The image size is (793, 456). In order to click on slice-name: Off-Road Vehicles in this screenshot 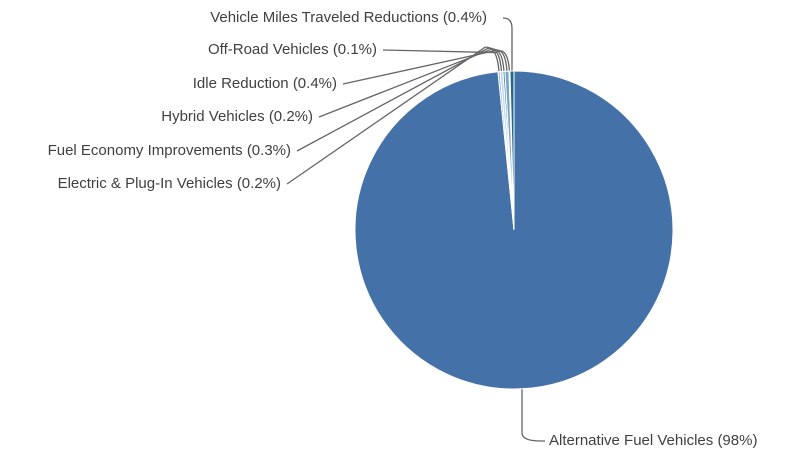, I will do `click(268, 49)`.